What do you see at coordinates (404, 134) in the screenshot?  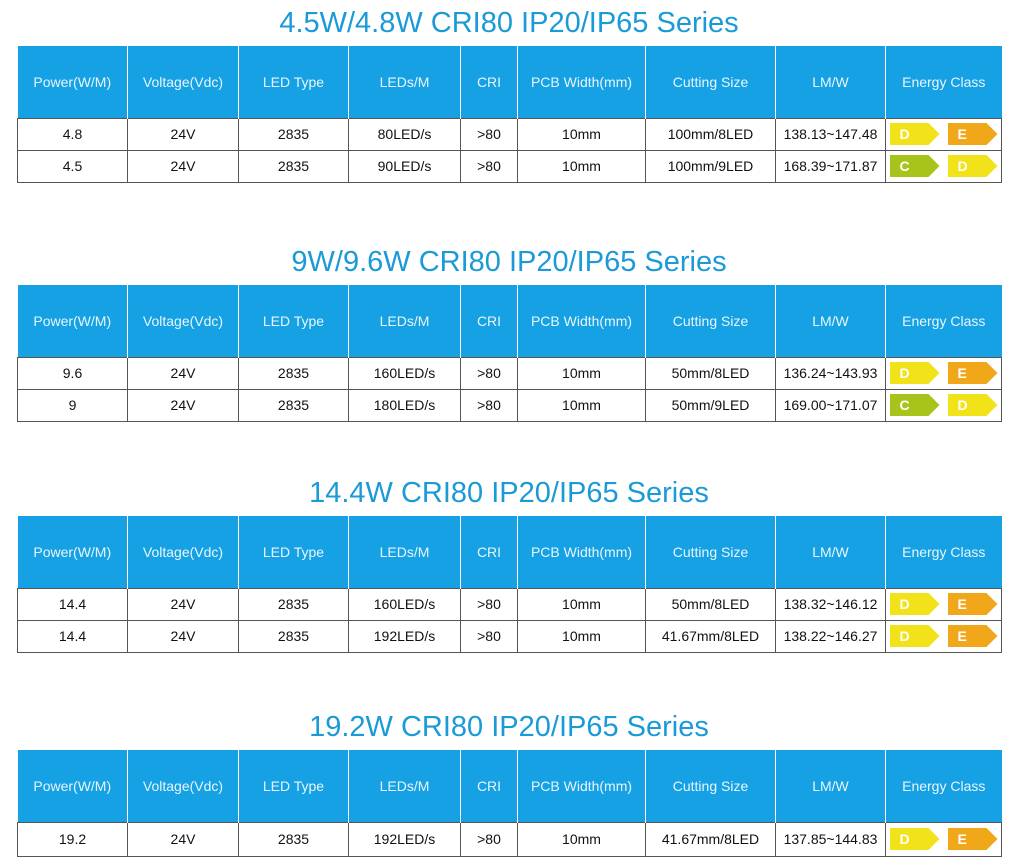 I see `table-cell: 80LED/s` at bounding box center [404, 134].